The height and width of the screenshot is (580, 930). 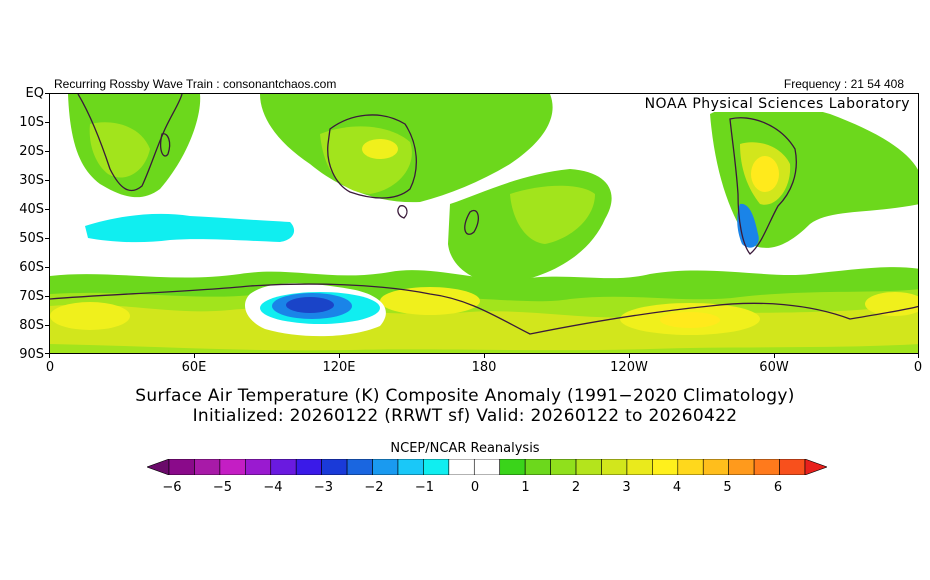 I want to click on lat-label: 20S, so click(x=31, y=151).